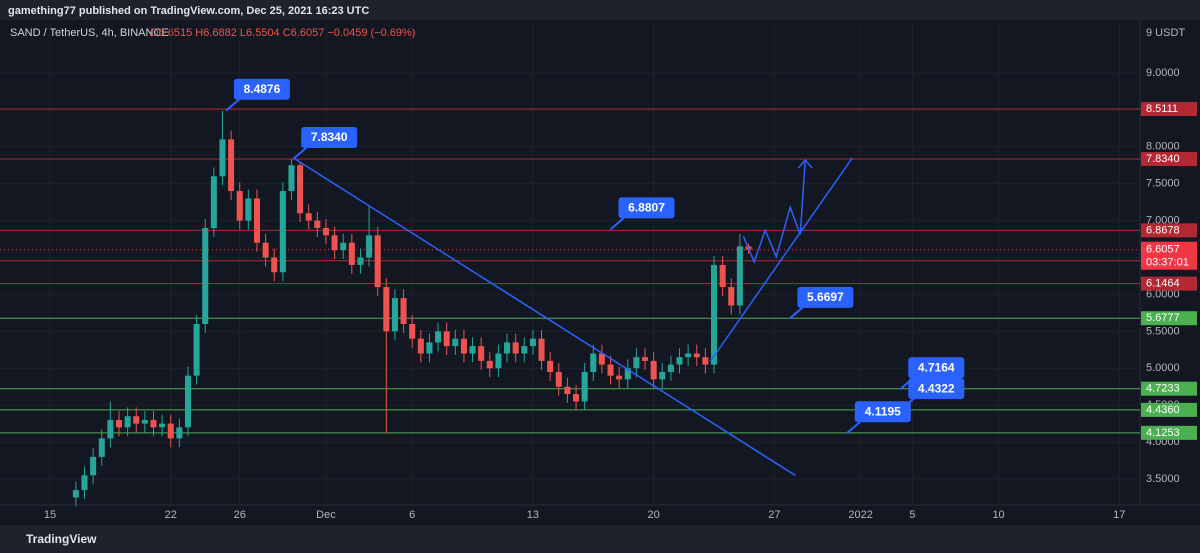  I want to click on x-tick-label: 17, so click(1119, 515).